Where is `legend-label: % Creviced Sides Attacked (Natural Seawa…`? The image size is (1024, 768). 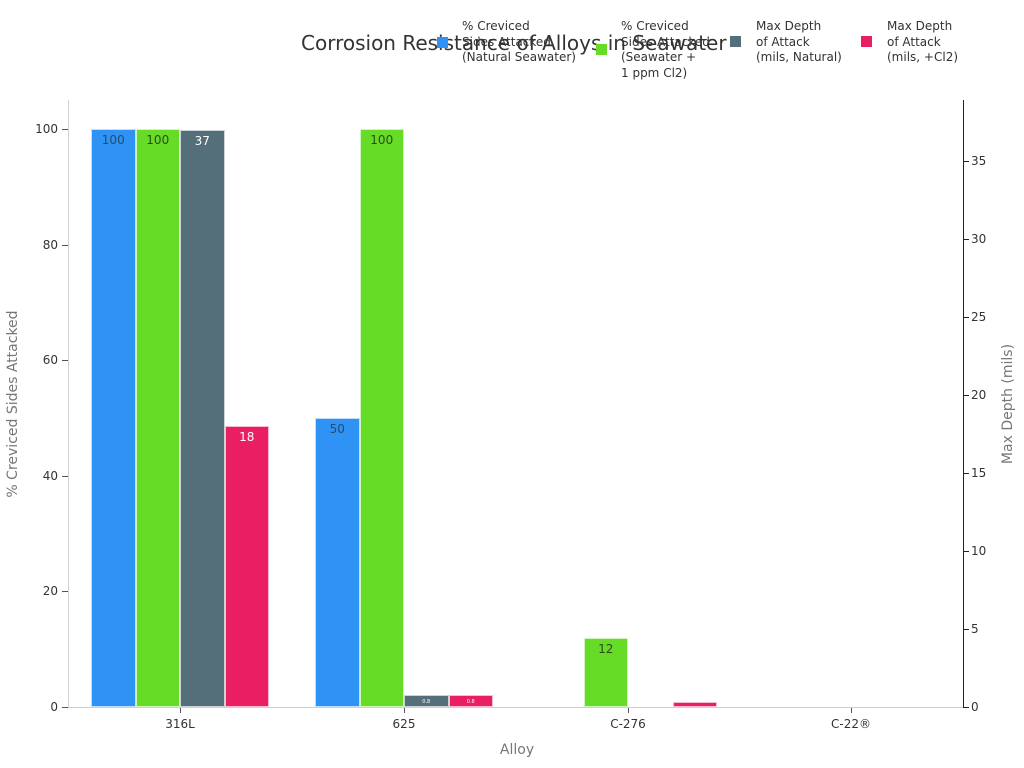
legend-label: % Creviced Sides Attacked (Natural Seawa… is located at coordinates (519, 41).